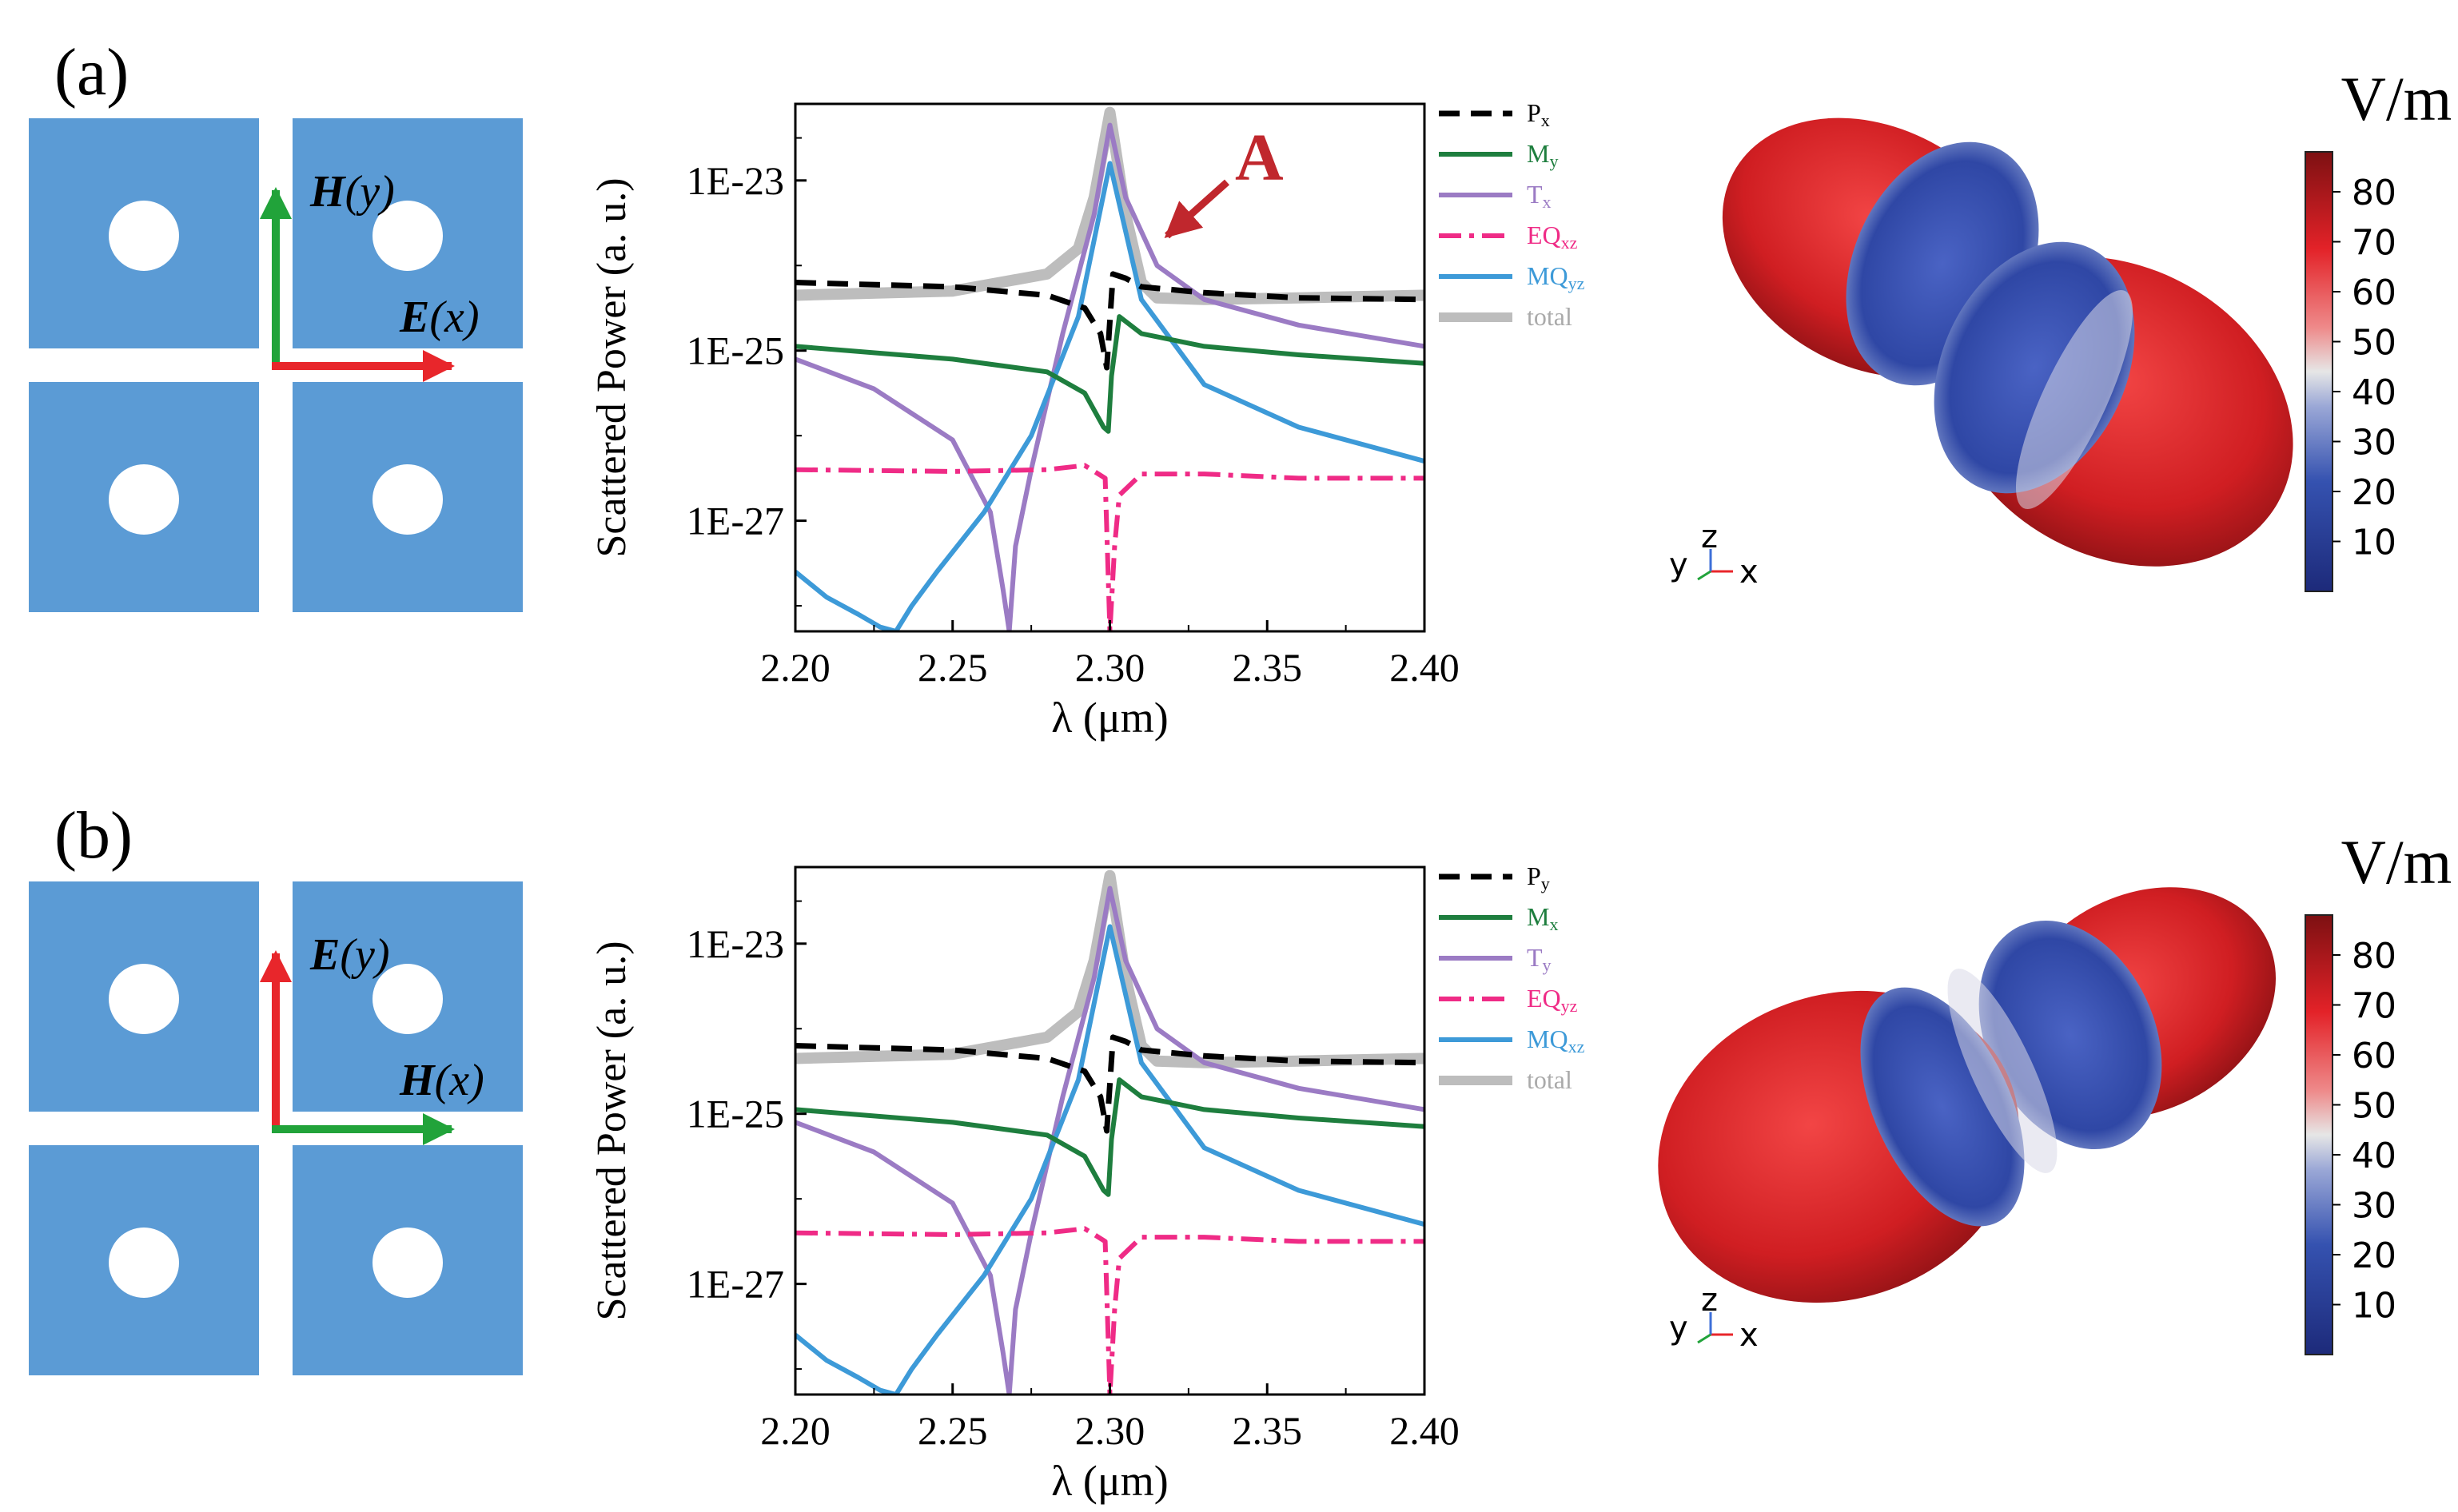  I want to click on series-My, so click(1109, 374).